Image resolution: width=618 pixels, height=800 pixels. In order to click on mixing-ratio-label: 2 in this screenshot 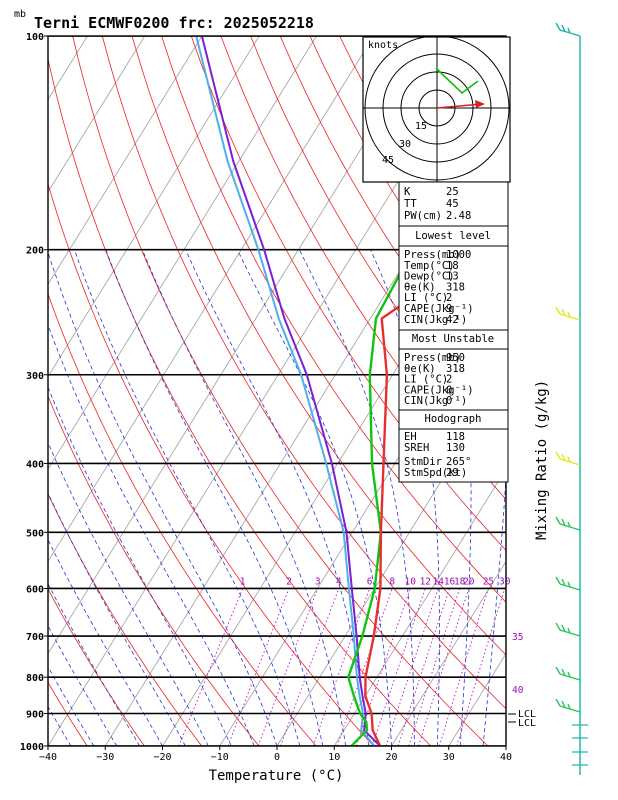, I will do `click(289, 581)`.